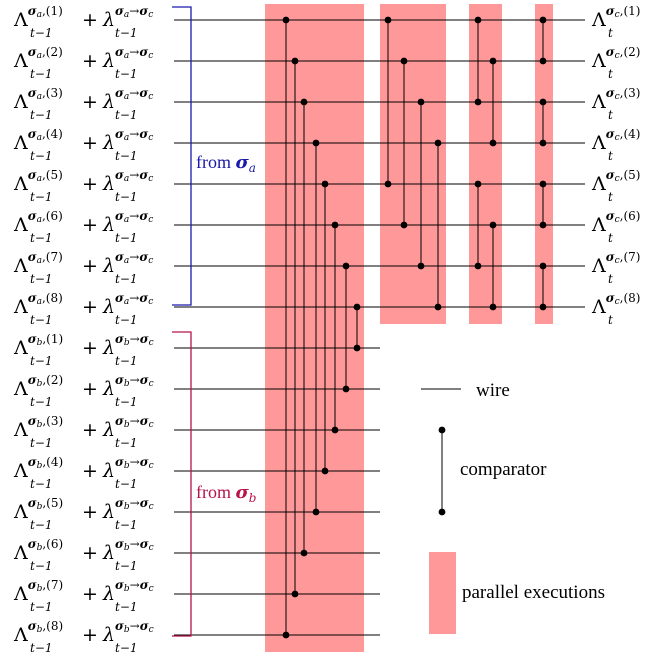 The width and height of the screenshot is (661, 654). Describe the element at coordinates (83, 391) in the screenshot. I see `input-label-b-2: Λσb,(2) t−1+ λσb→σc t−1` at that location.